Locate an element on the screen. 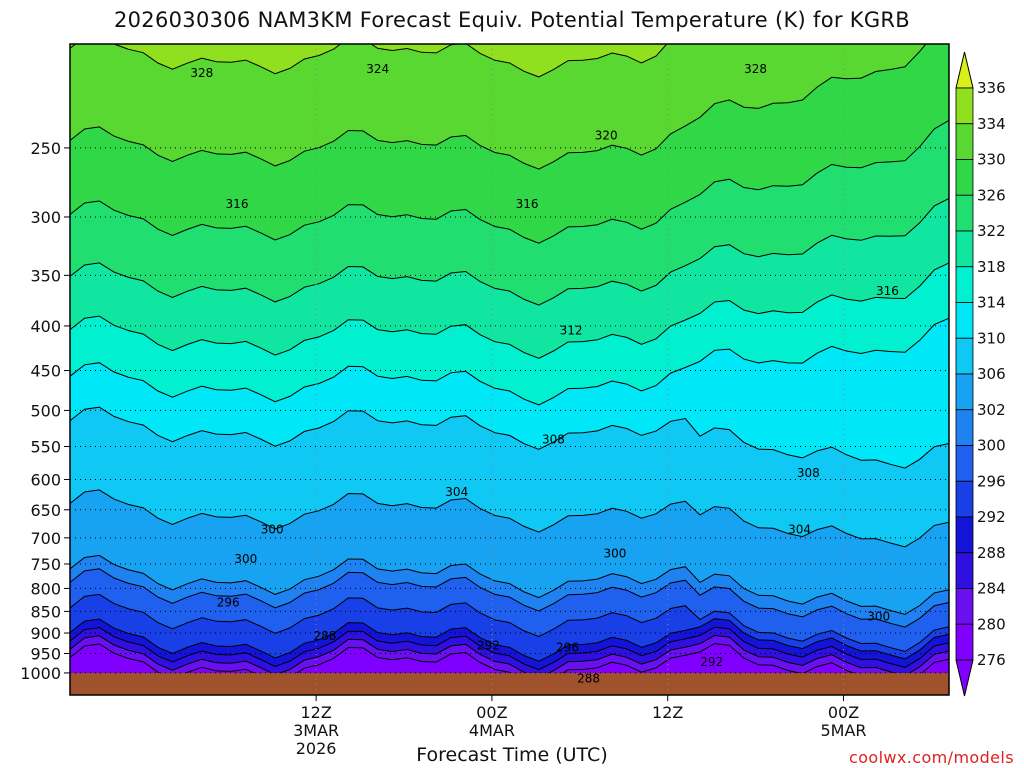 The image size is (1024, 768). y-tick-label: 700 is located at coordinates (45, 538).